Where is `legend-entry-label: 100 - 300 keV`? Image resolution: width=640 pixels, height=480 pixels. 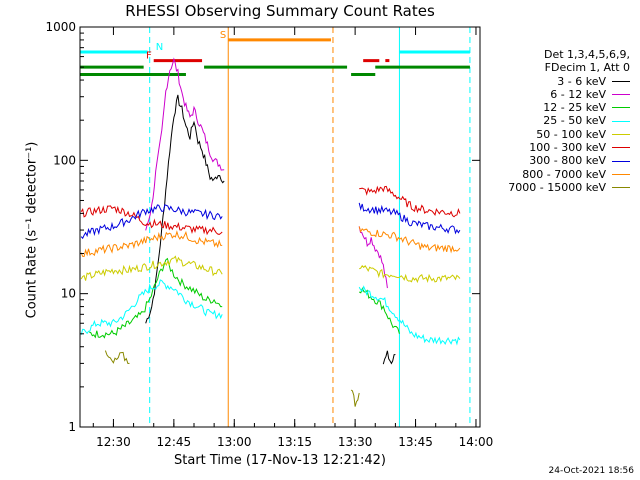 legend-entry-label: 100 - 300 keV is located at coordinates (567, 148).